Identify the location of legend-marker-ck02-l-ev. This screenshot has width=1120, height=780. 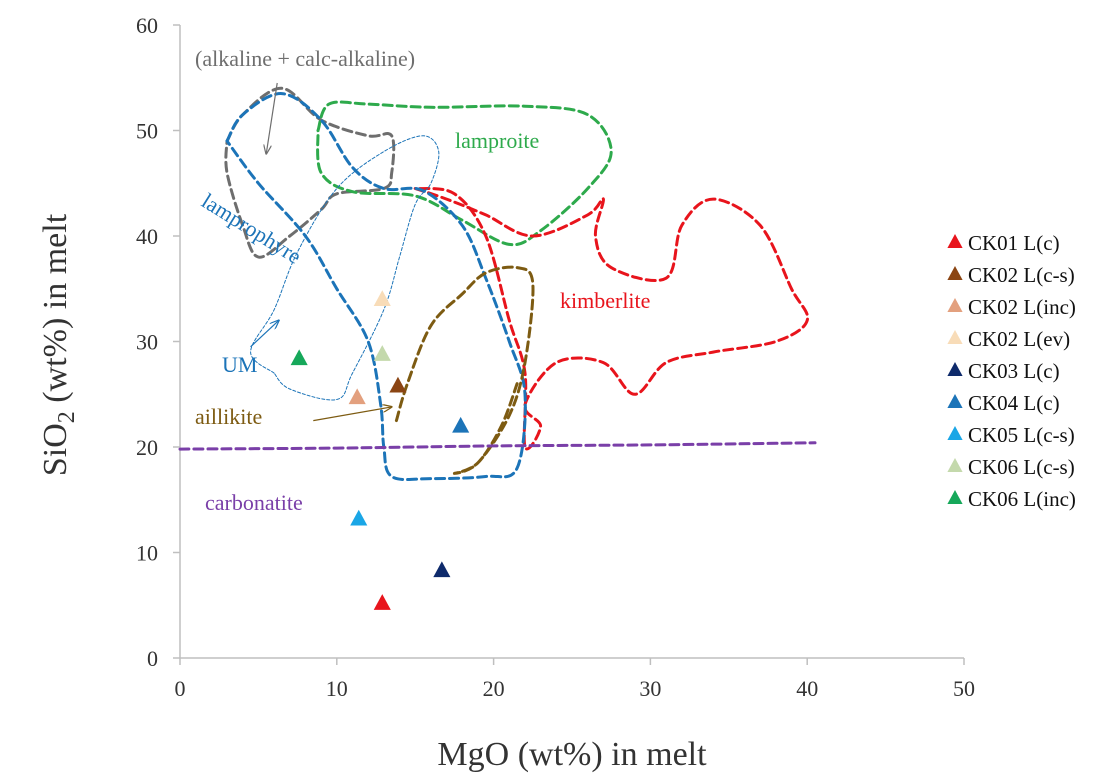
(955, 337).